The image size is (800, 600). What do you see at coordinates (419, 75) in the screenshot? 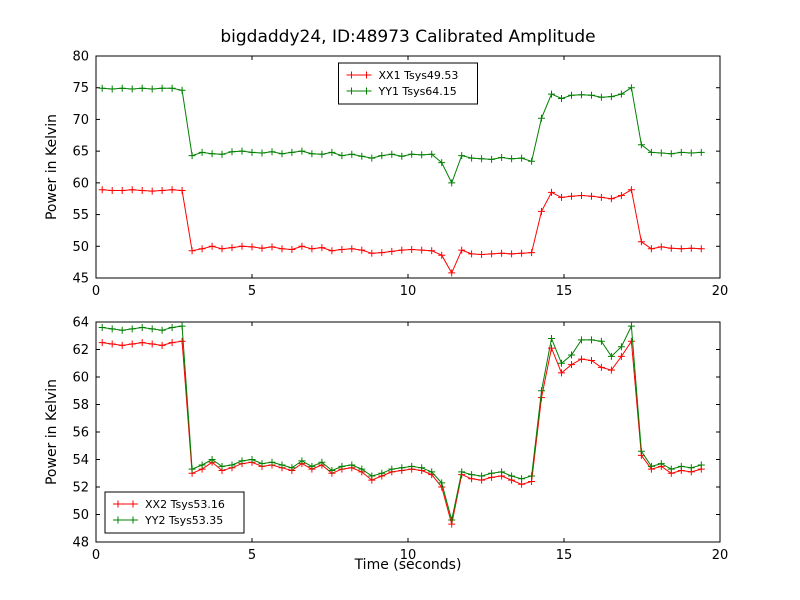
I see `svg-text: XX1 Tsys49.53` at bounding box center [419, 75].